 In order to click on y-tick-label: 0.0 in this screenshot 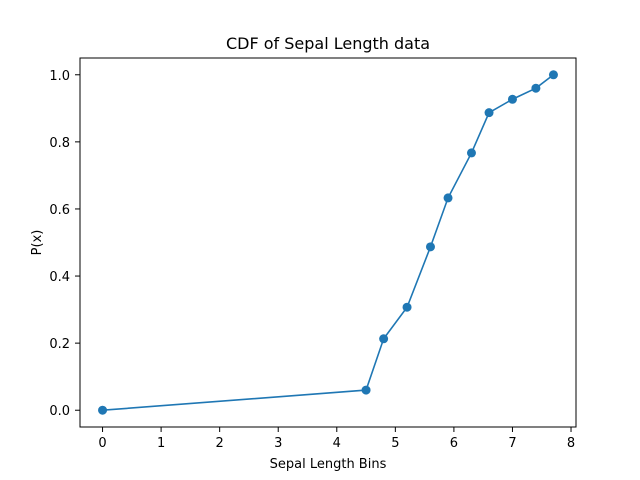, I will do `click(59, 411)`.